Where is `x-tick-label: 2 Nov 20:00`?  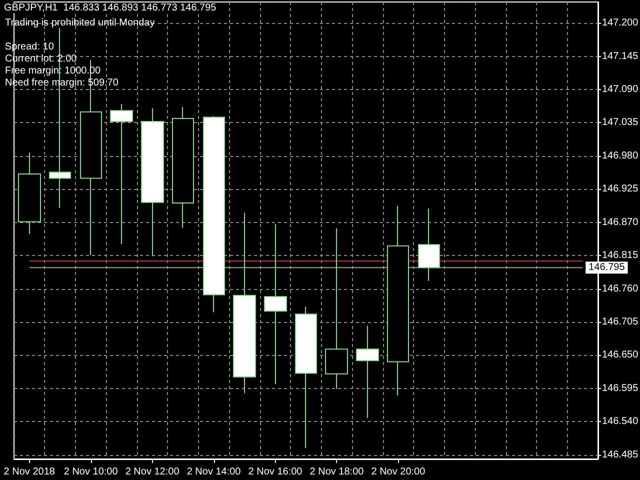 x-tick-label: 2 Nov 20:00 is located at coordinates (398, 472).